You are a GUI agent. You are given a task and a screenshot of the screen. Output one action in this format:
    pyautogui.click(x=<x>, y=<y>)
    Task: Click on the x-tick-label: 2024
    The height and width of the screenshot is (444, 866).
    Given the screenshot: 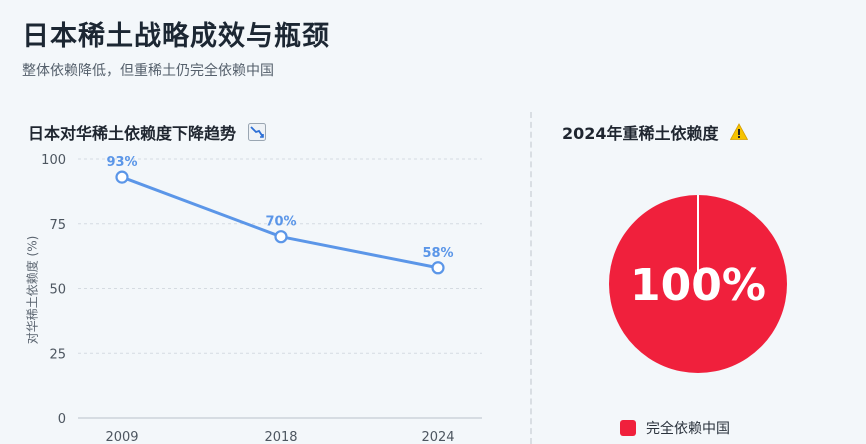 What is the action you would take?
    pyautogui.click(x=437, y=437)
    